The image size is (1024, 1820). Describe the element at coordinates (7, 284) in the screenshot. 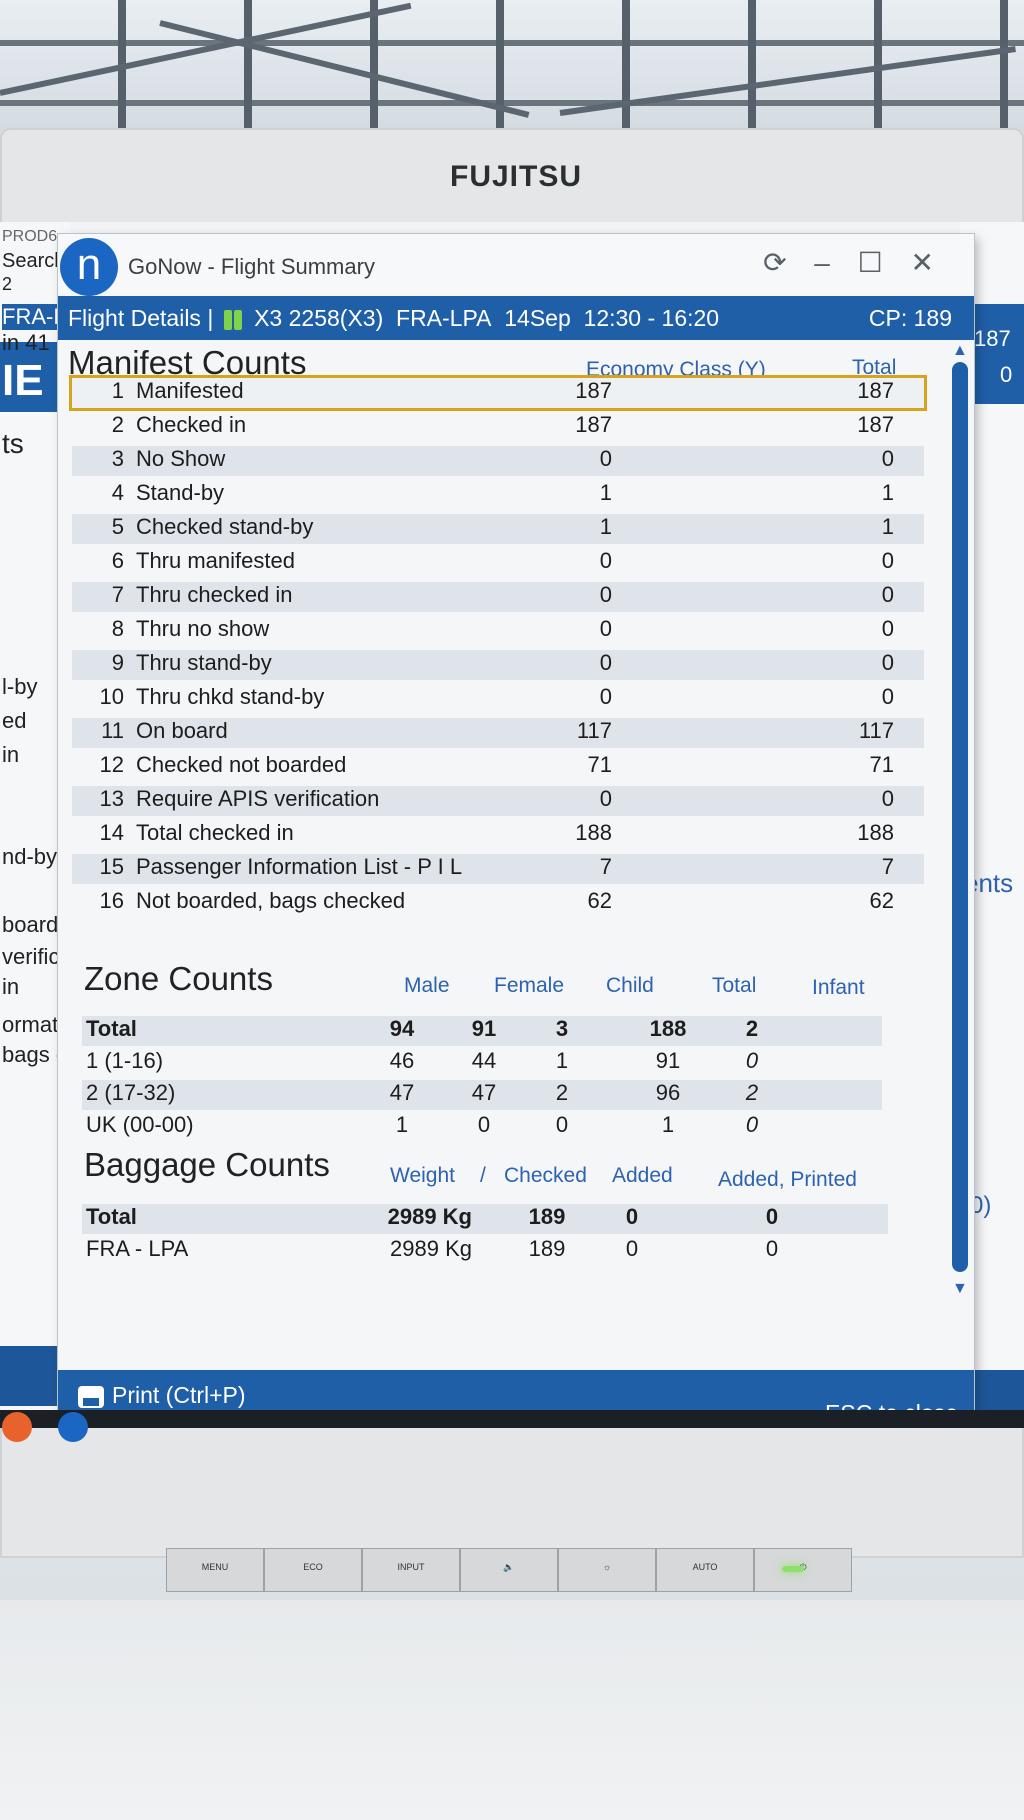

I see `bg-text: 2` at that location.